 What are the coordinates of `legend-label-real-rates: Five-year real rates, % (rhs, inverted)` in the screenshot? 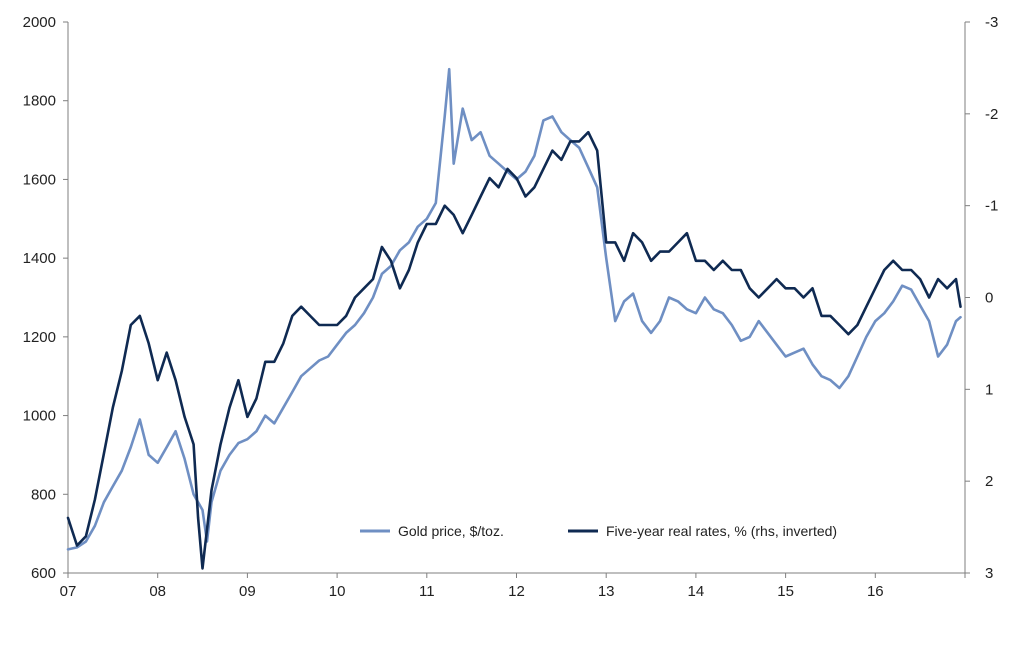 It's located at (721, 531).